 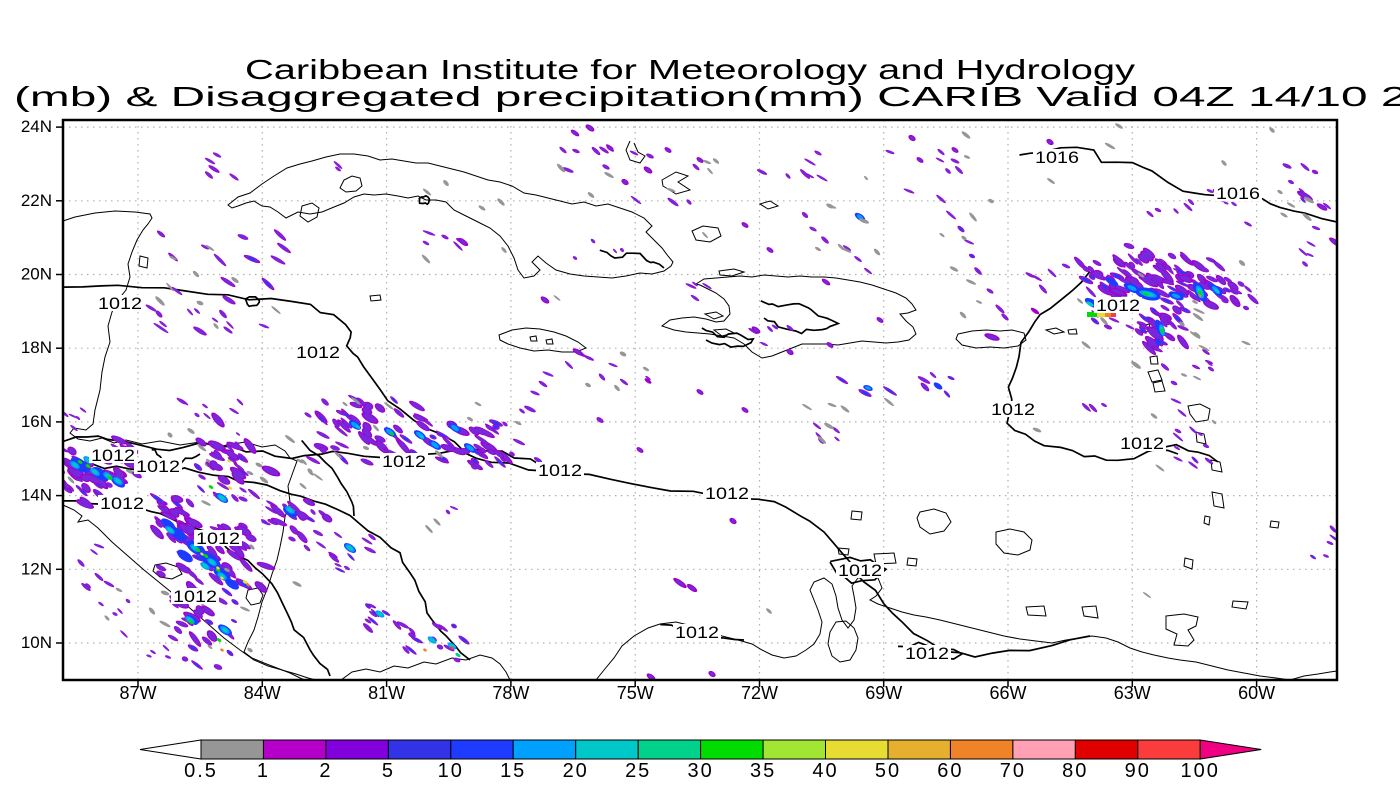 I want to click on svg-text: 24N, so click(x=36, y=126).